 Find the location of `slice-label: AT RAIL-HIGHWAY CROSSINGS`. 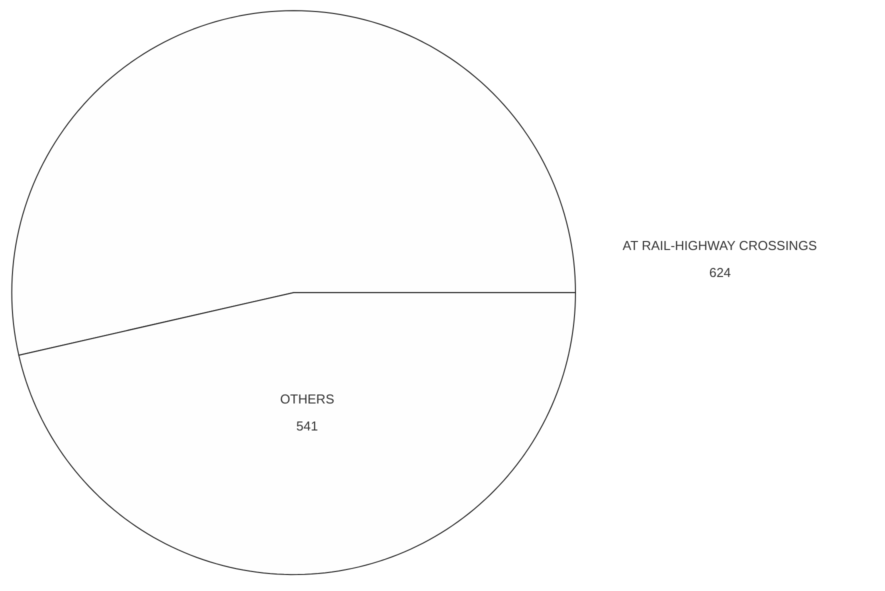

slice-label: AT RAIL-HIGHWAY CROSSINGS is located at coordinates (720, 246).